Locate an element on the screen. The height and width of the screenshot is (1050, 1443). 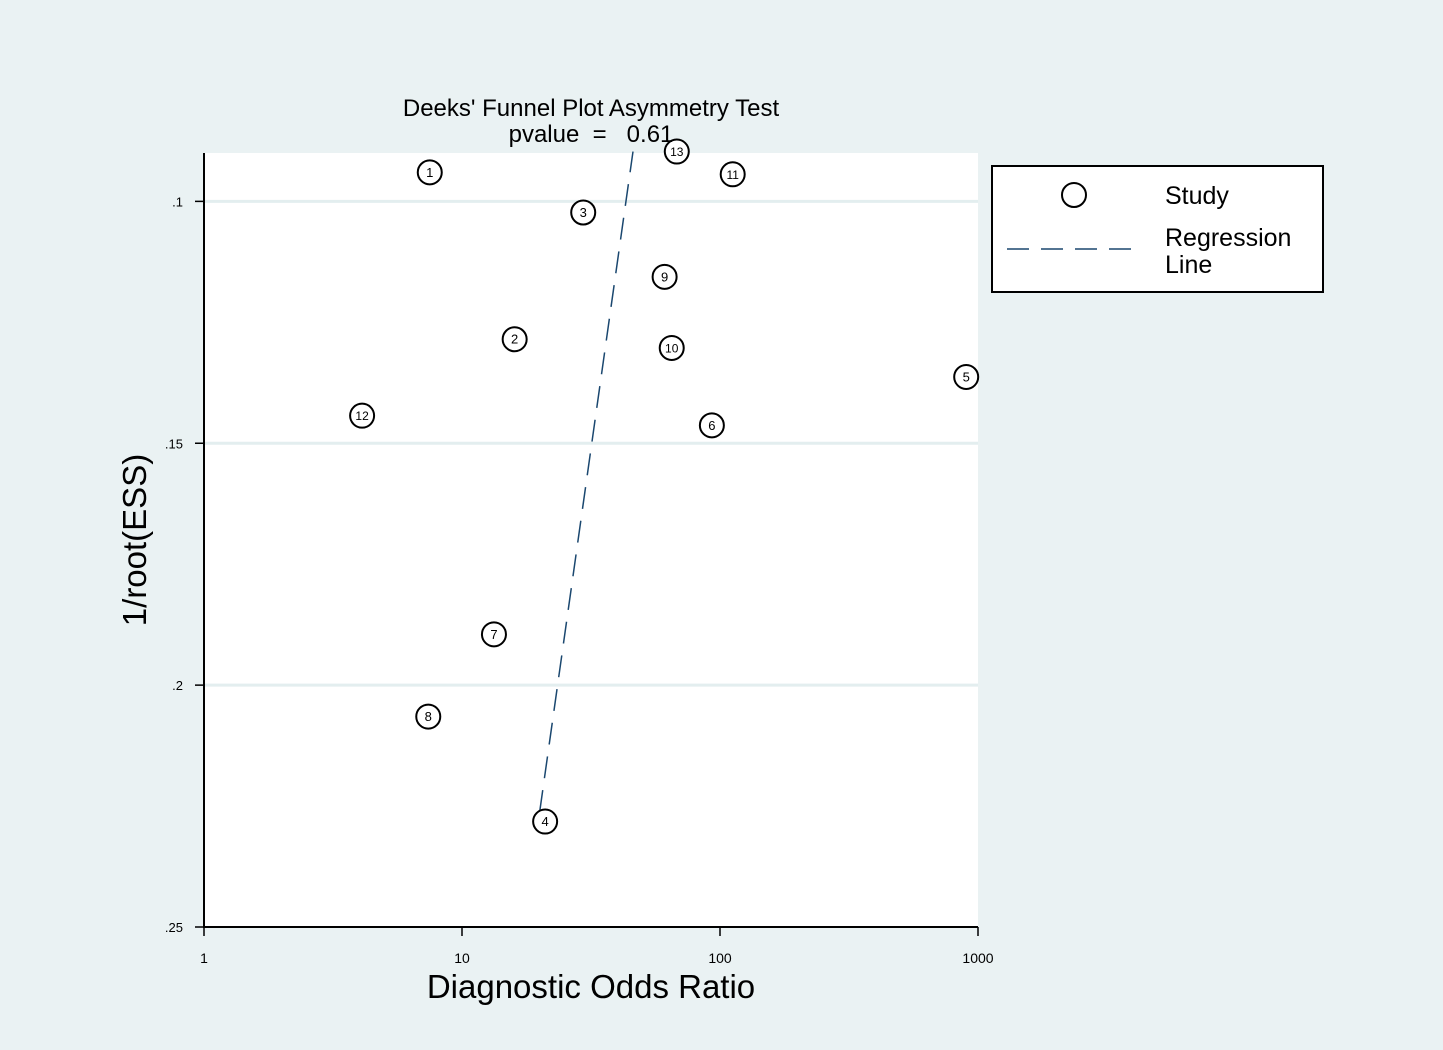
study-label-10: 10 is located at coordinates (672, 348).